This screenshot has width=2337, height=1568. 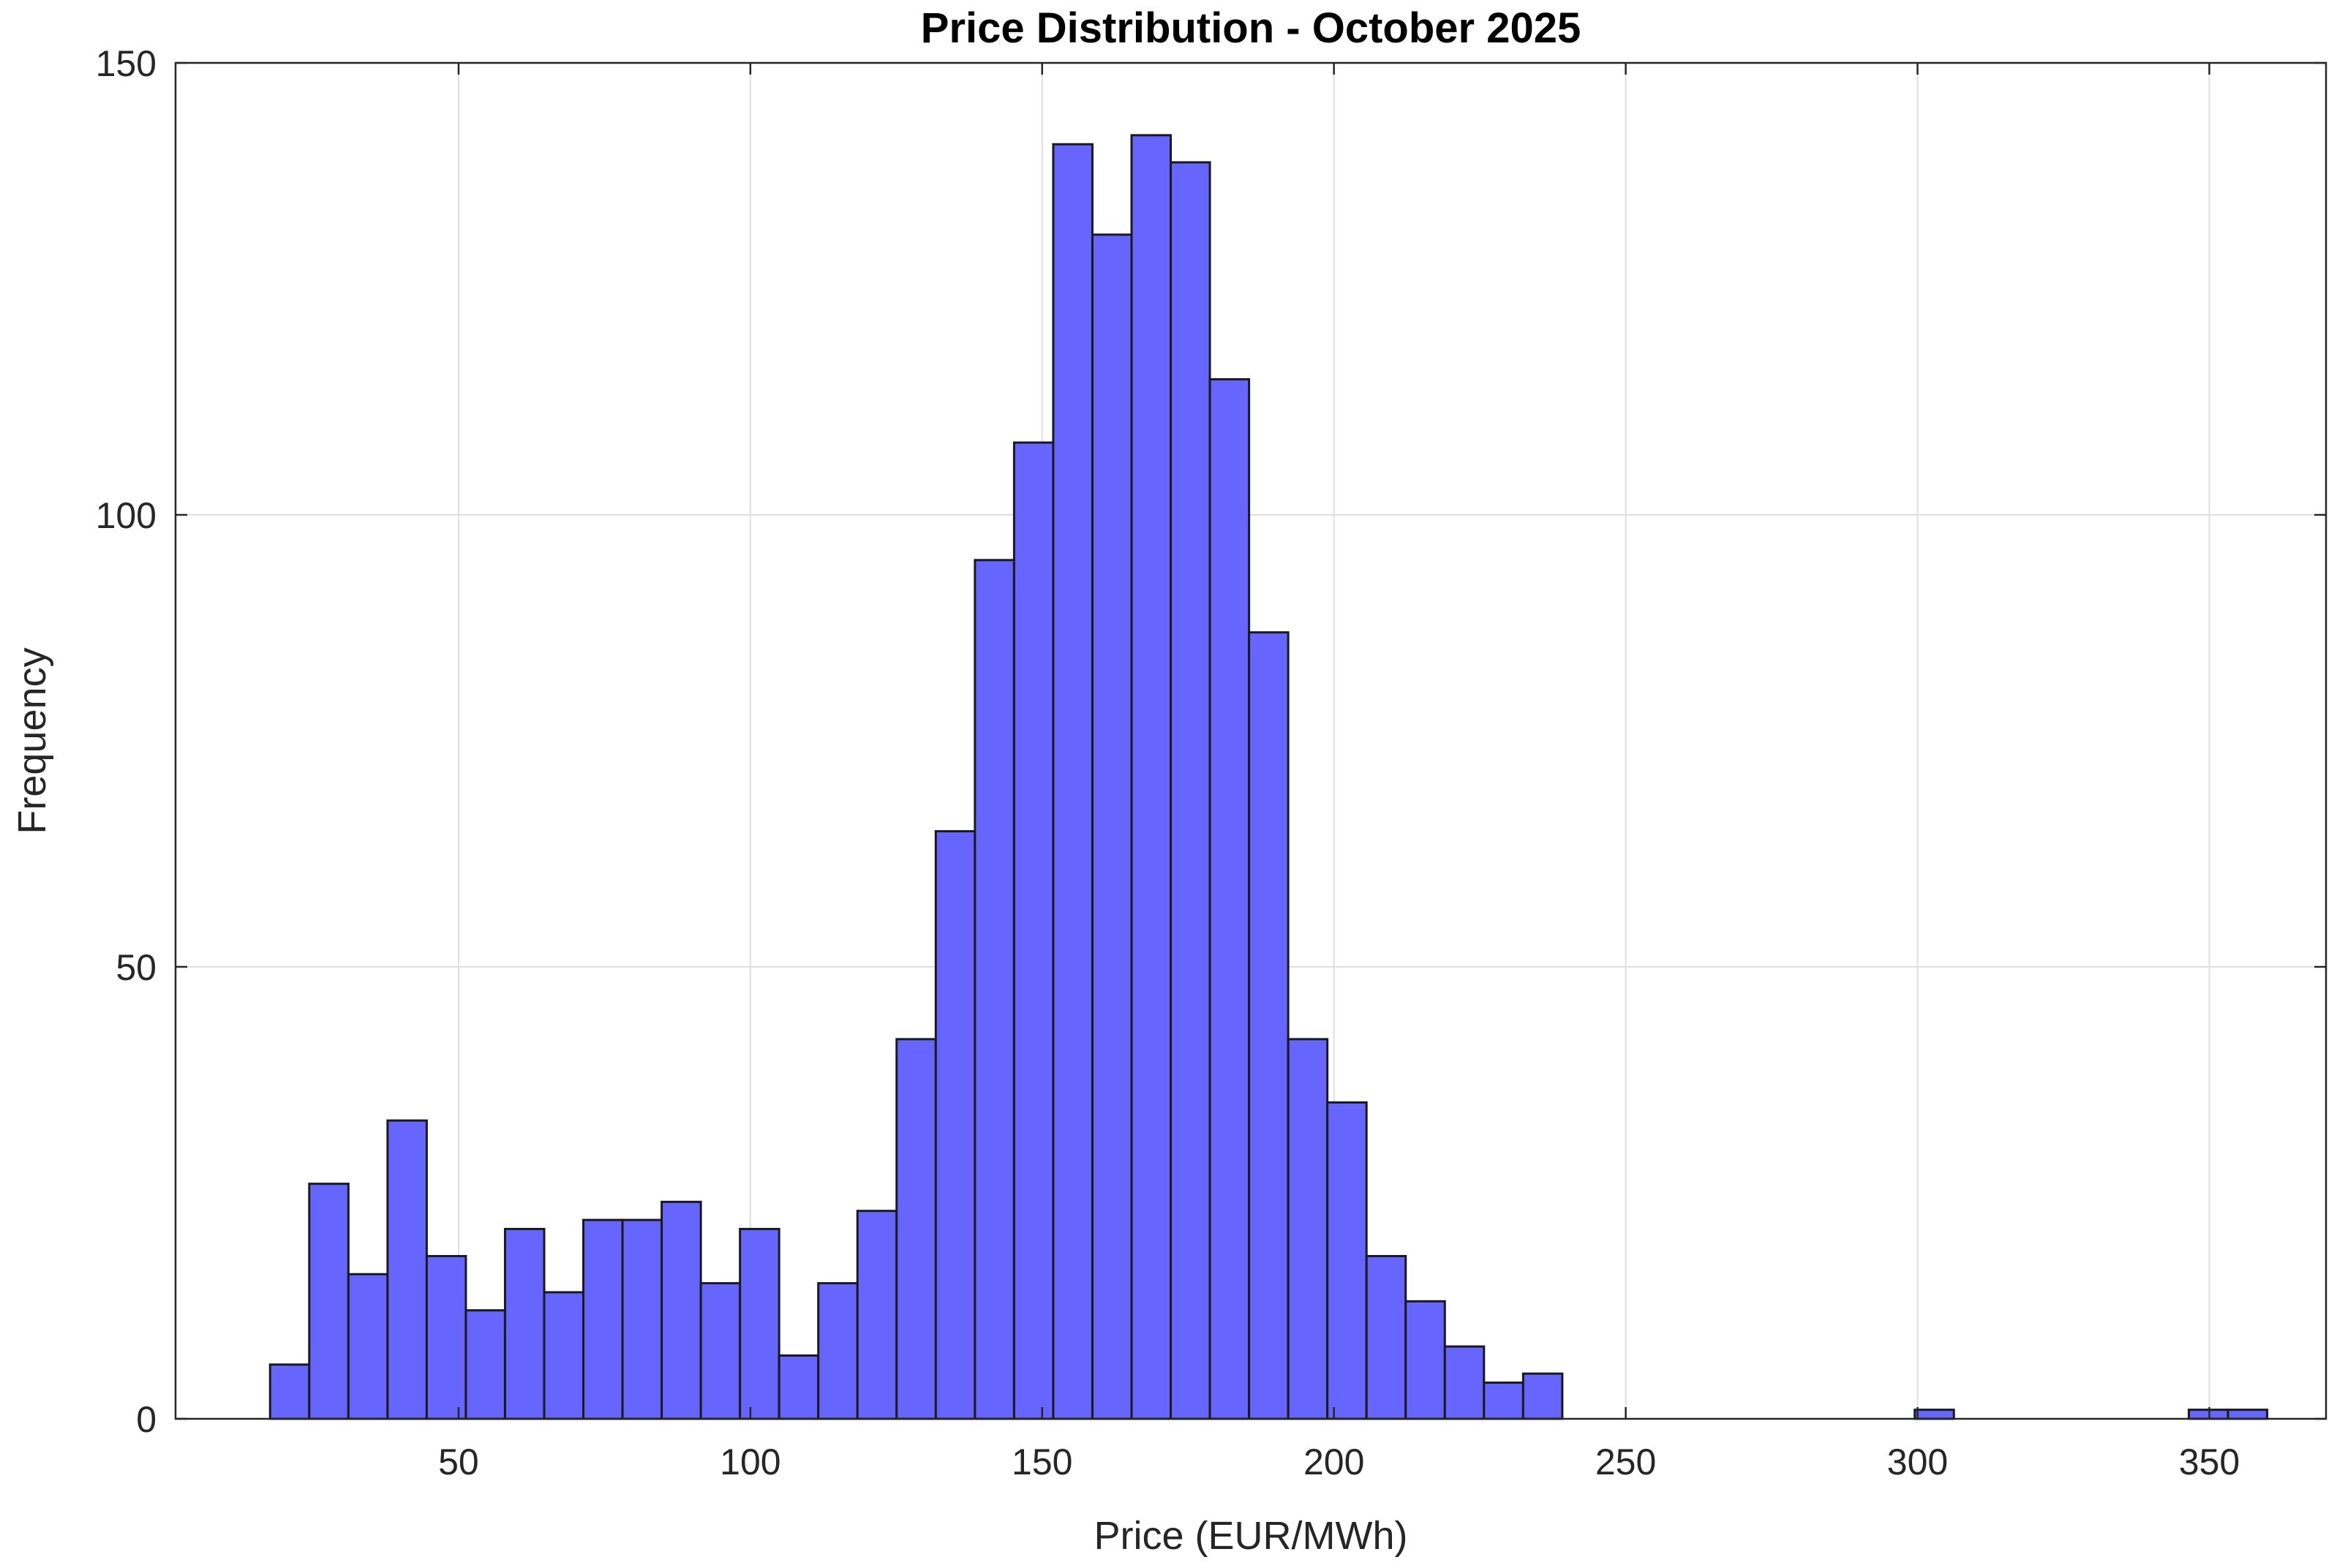 What do you see at coordinates (2209, 1461) in the screenshot?
I see `x-tick-label: 350` at bounding box center [2209, 1461].